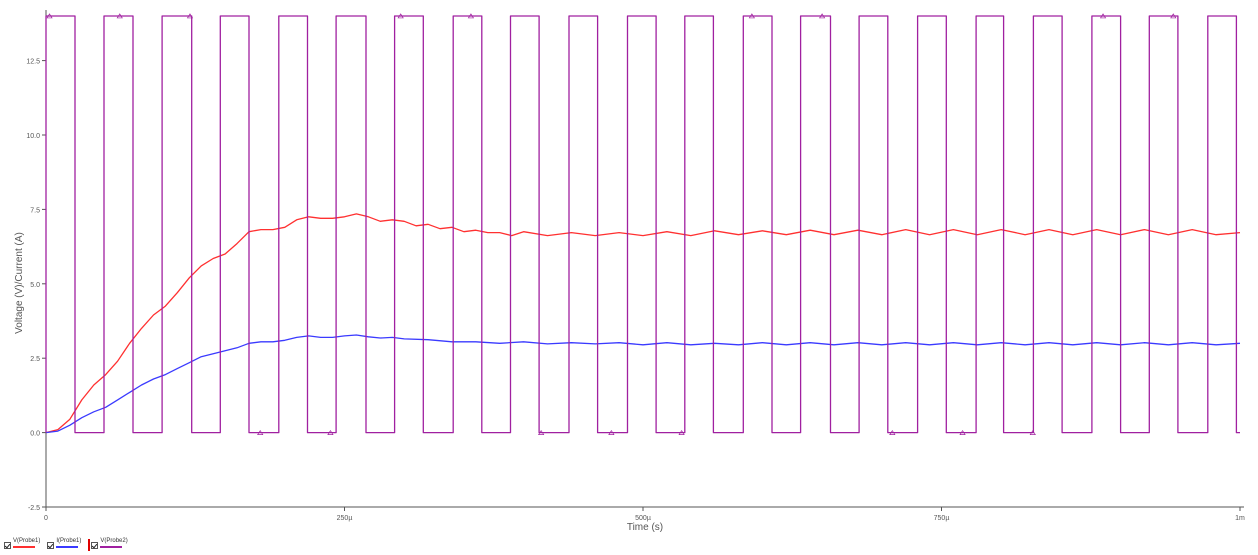  What do you see at coordinates (27, 541) in the screenshot?
I see `legend-label: V(Probe1)` at bounding box center [27, 541].